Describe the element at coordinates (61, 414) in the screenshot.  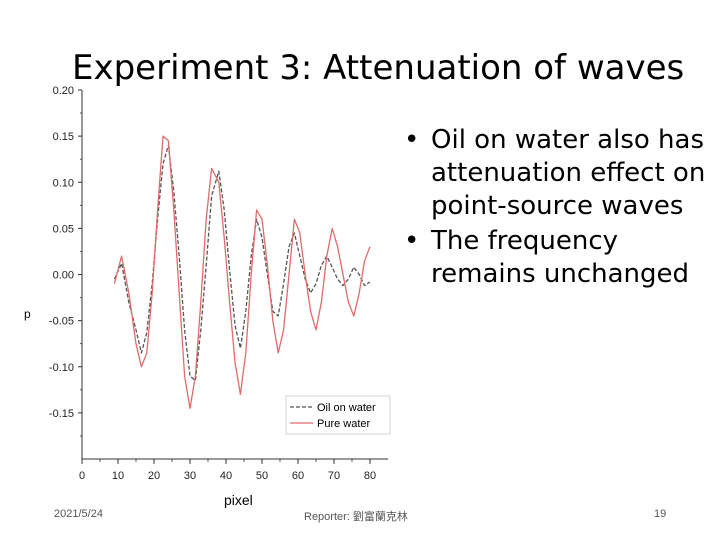
I see `y-tick-label: -0.15` at that location.